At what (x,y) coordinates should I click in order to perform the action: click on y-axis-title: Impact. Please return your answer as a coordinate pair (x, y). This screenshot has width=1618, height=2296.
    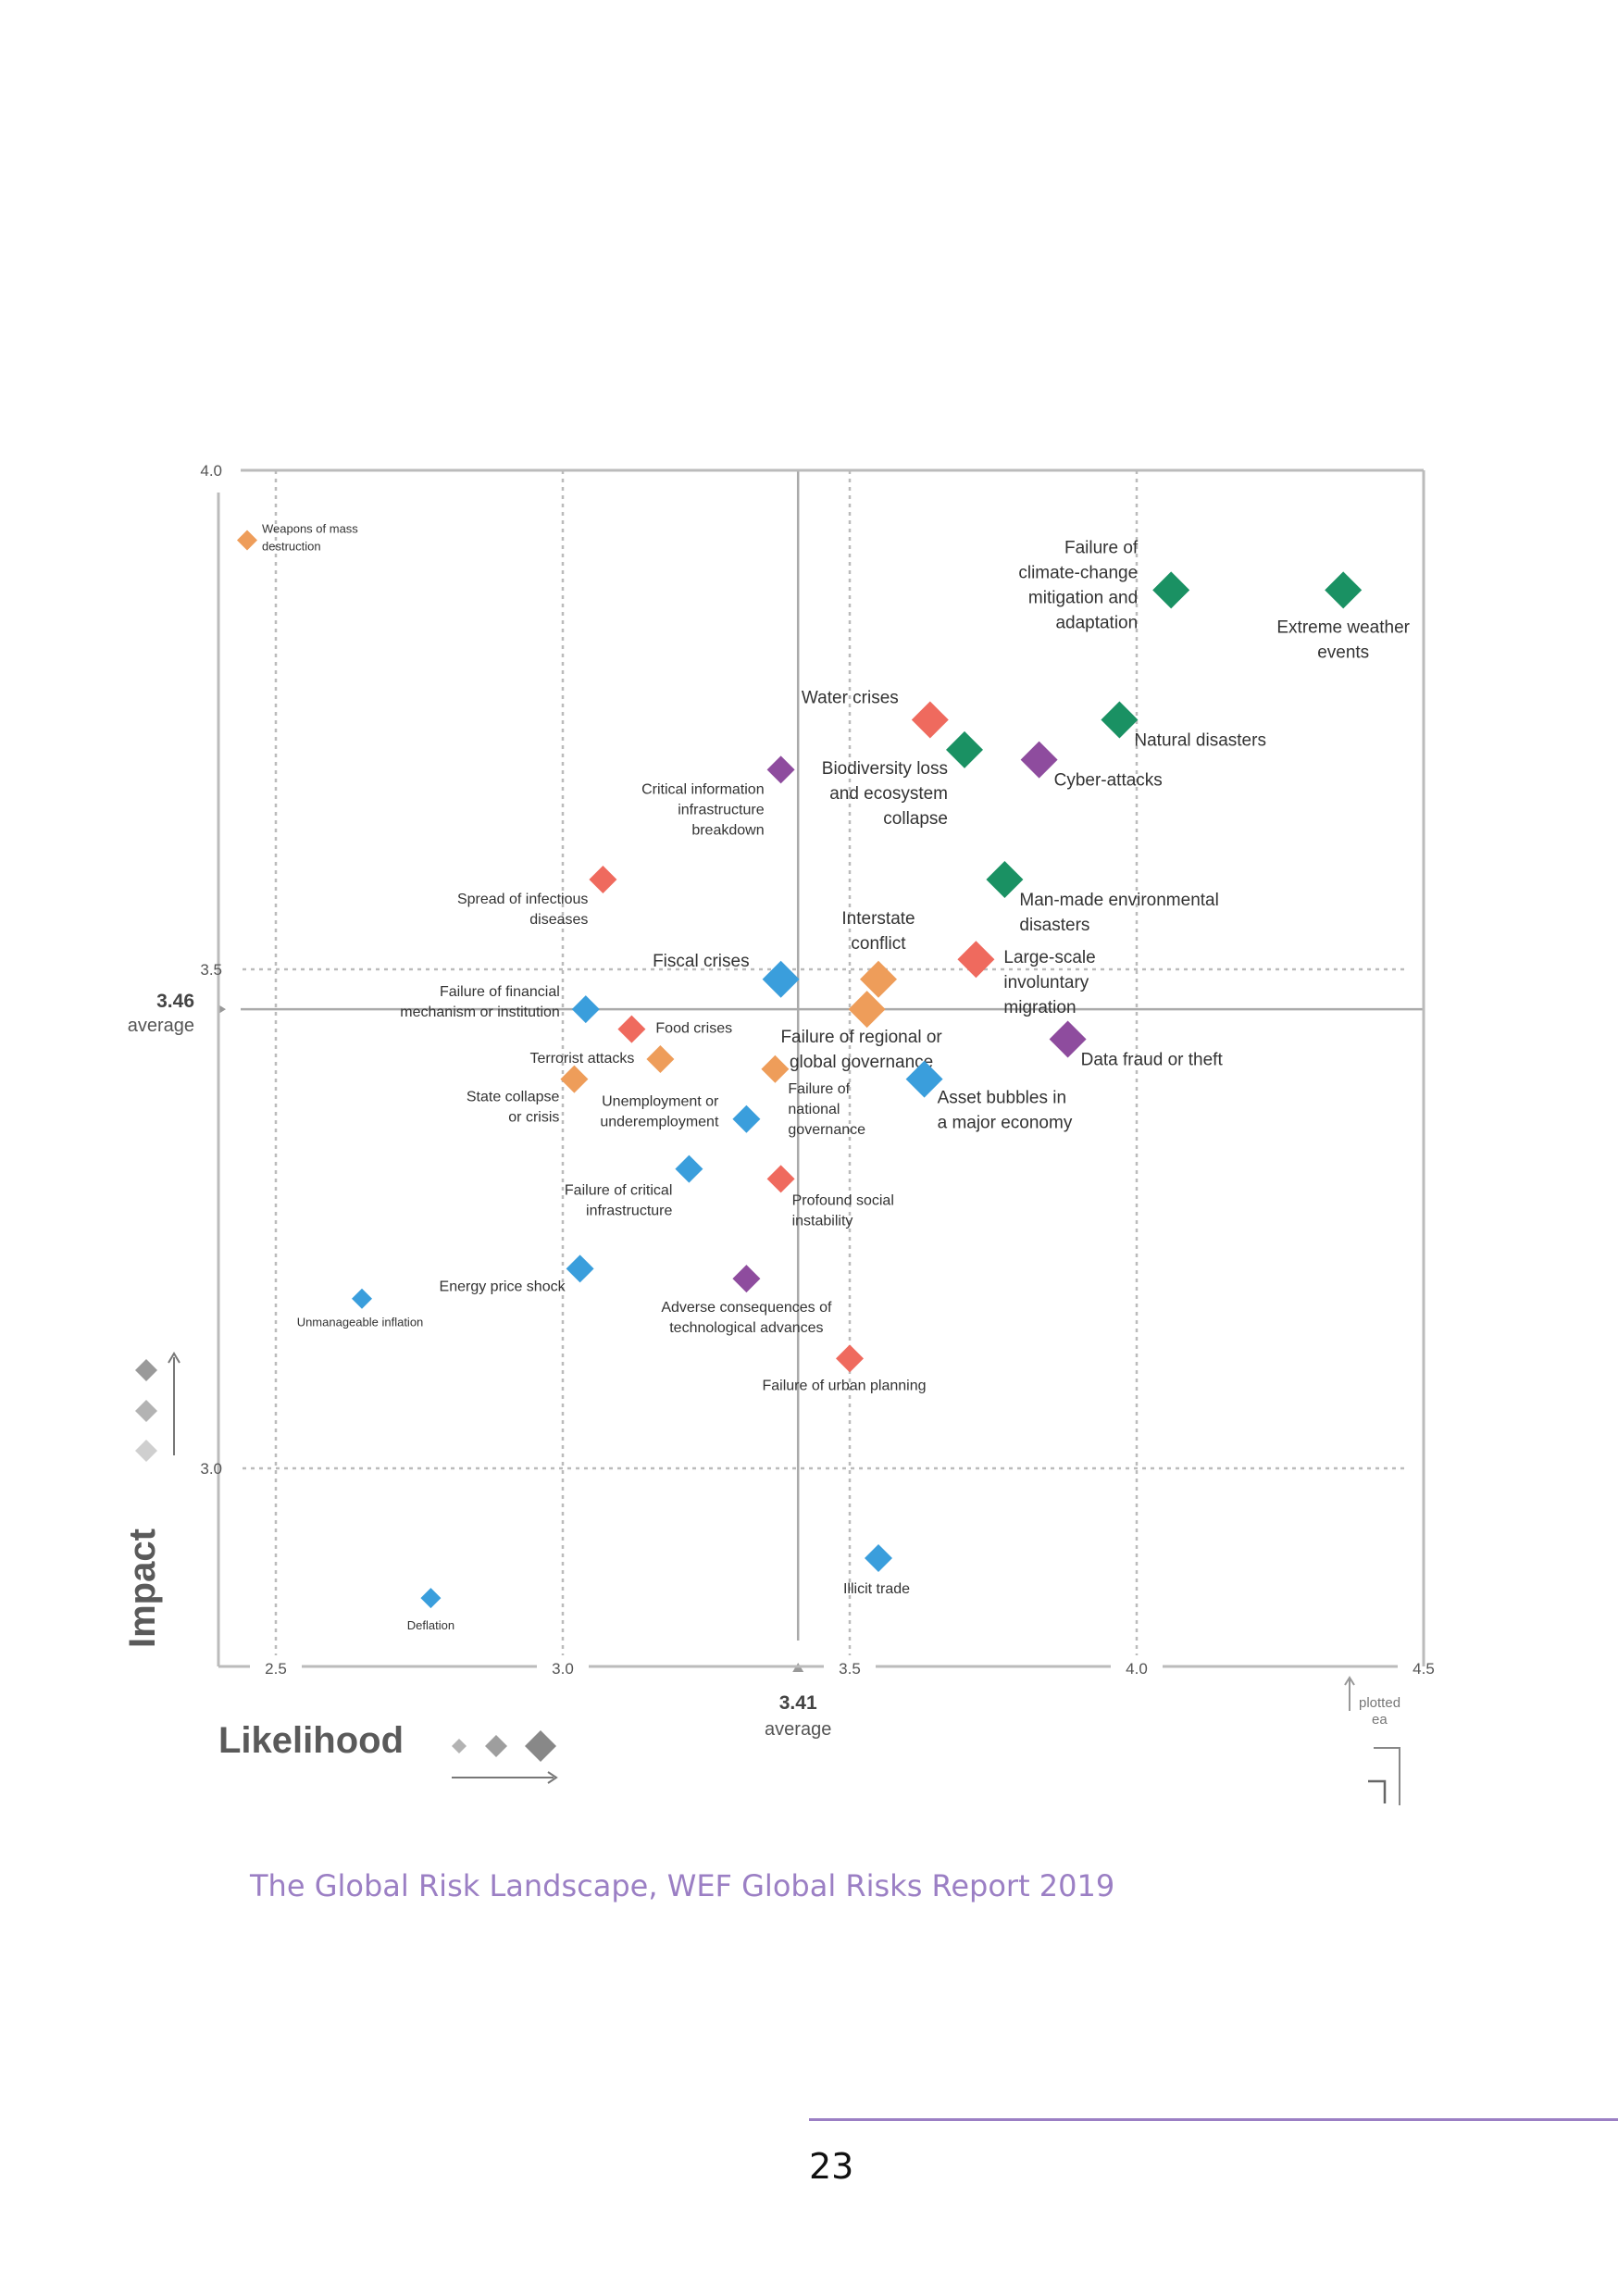
    Looking at the image, I should click on (142, 1588).